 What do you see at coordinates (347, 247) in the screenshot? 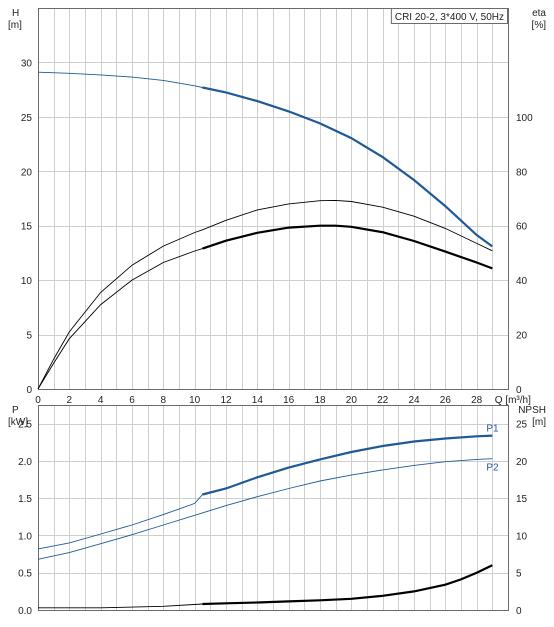
I see `top-series-2-operating-range` at bounding box center [347, 247].